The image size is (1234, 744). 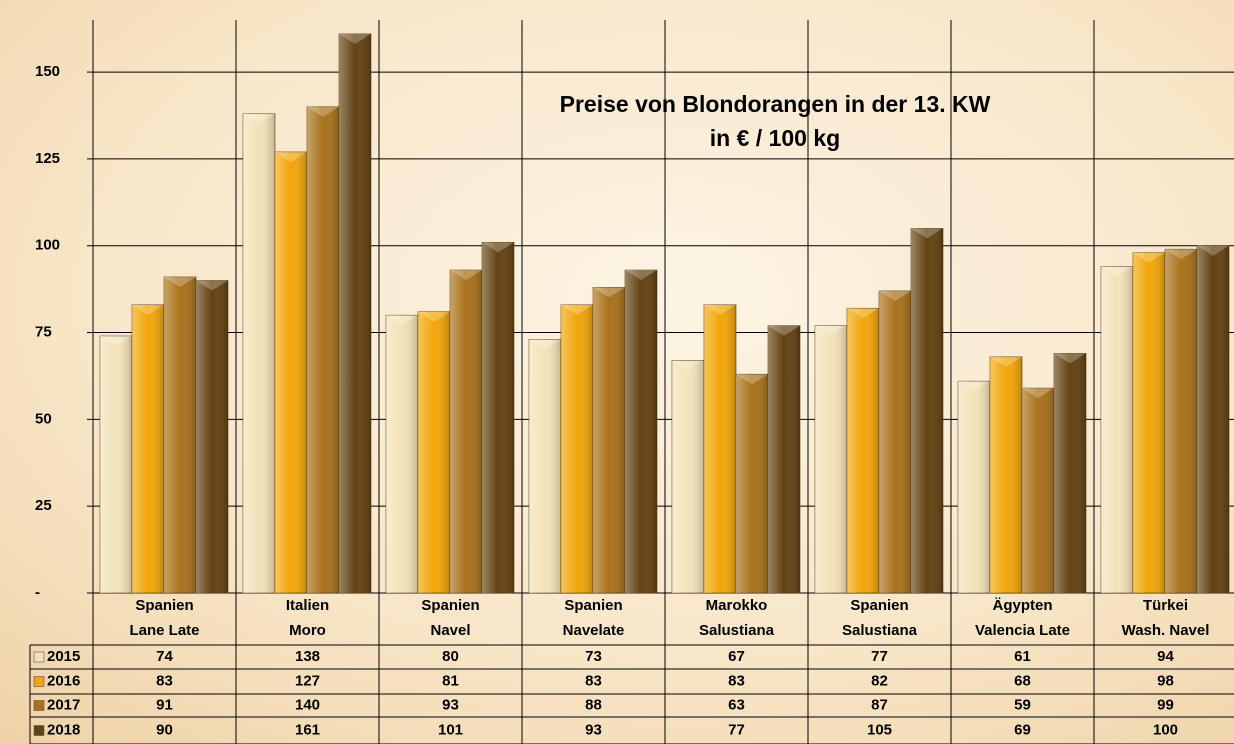 I want to click on legend-label: 2016, so click(x=63, y=680).